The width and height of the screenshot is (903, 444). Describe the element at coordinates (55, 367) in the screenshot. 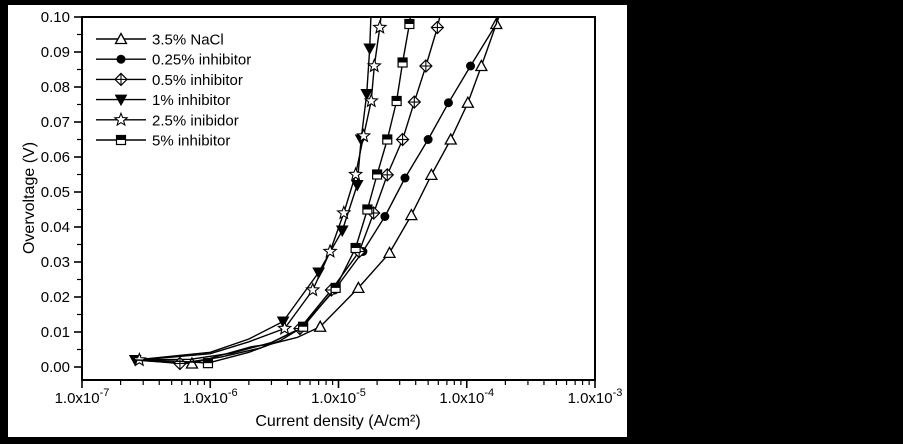

I see `y-tick-label: 0.00` at that location.